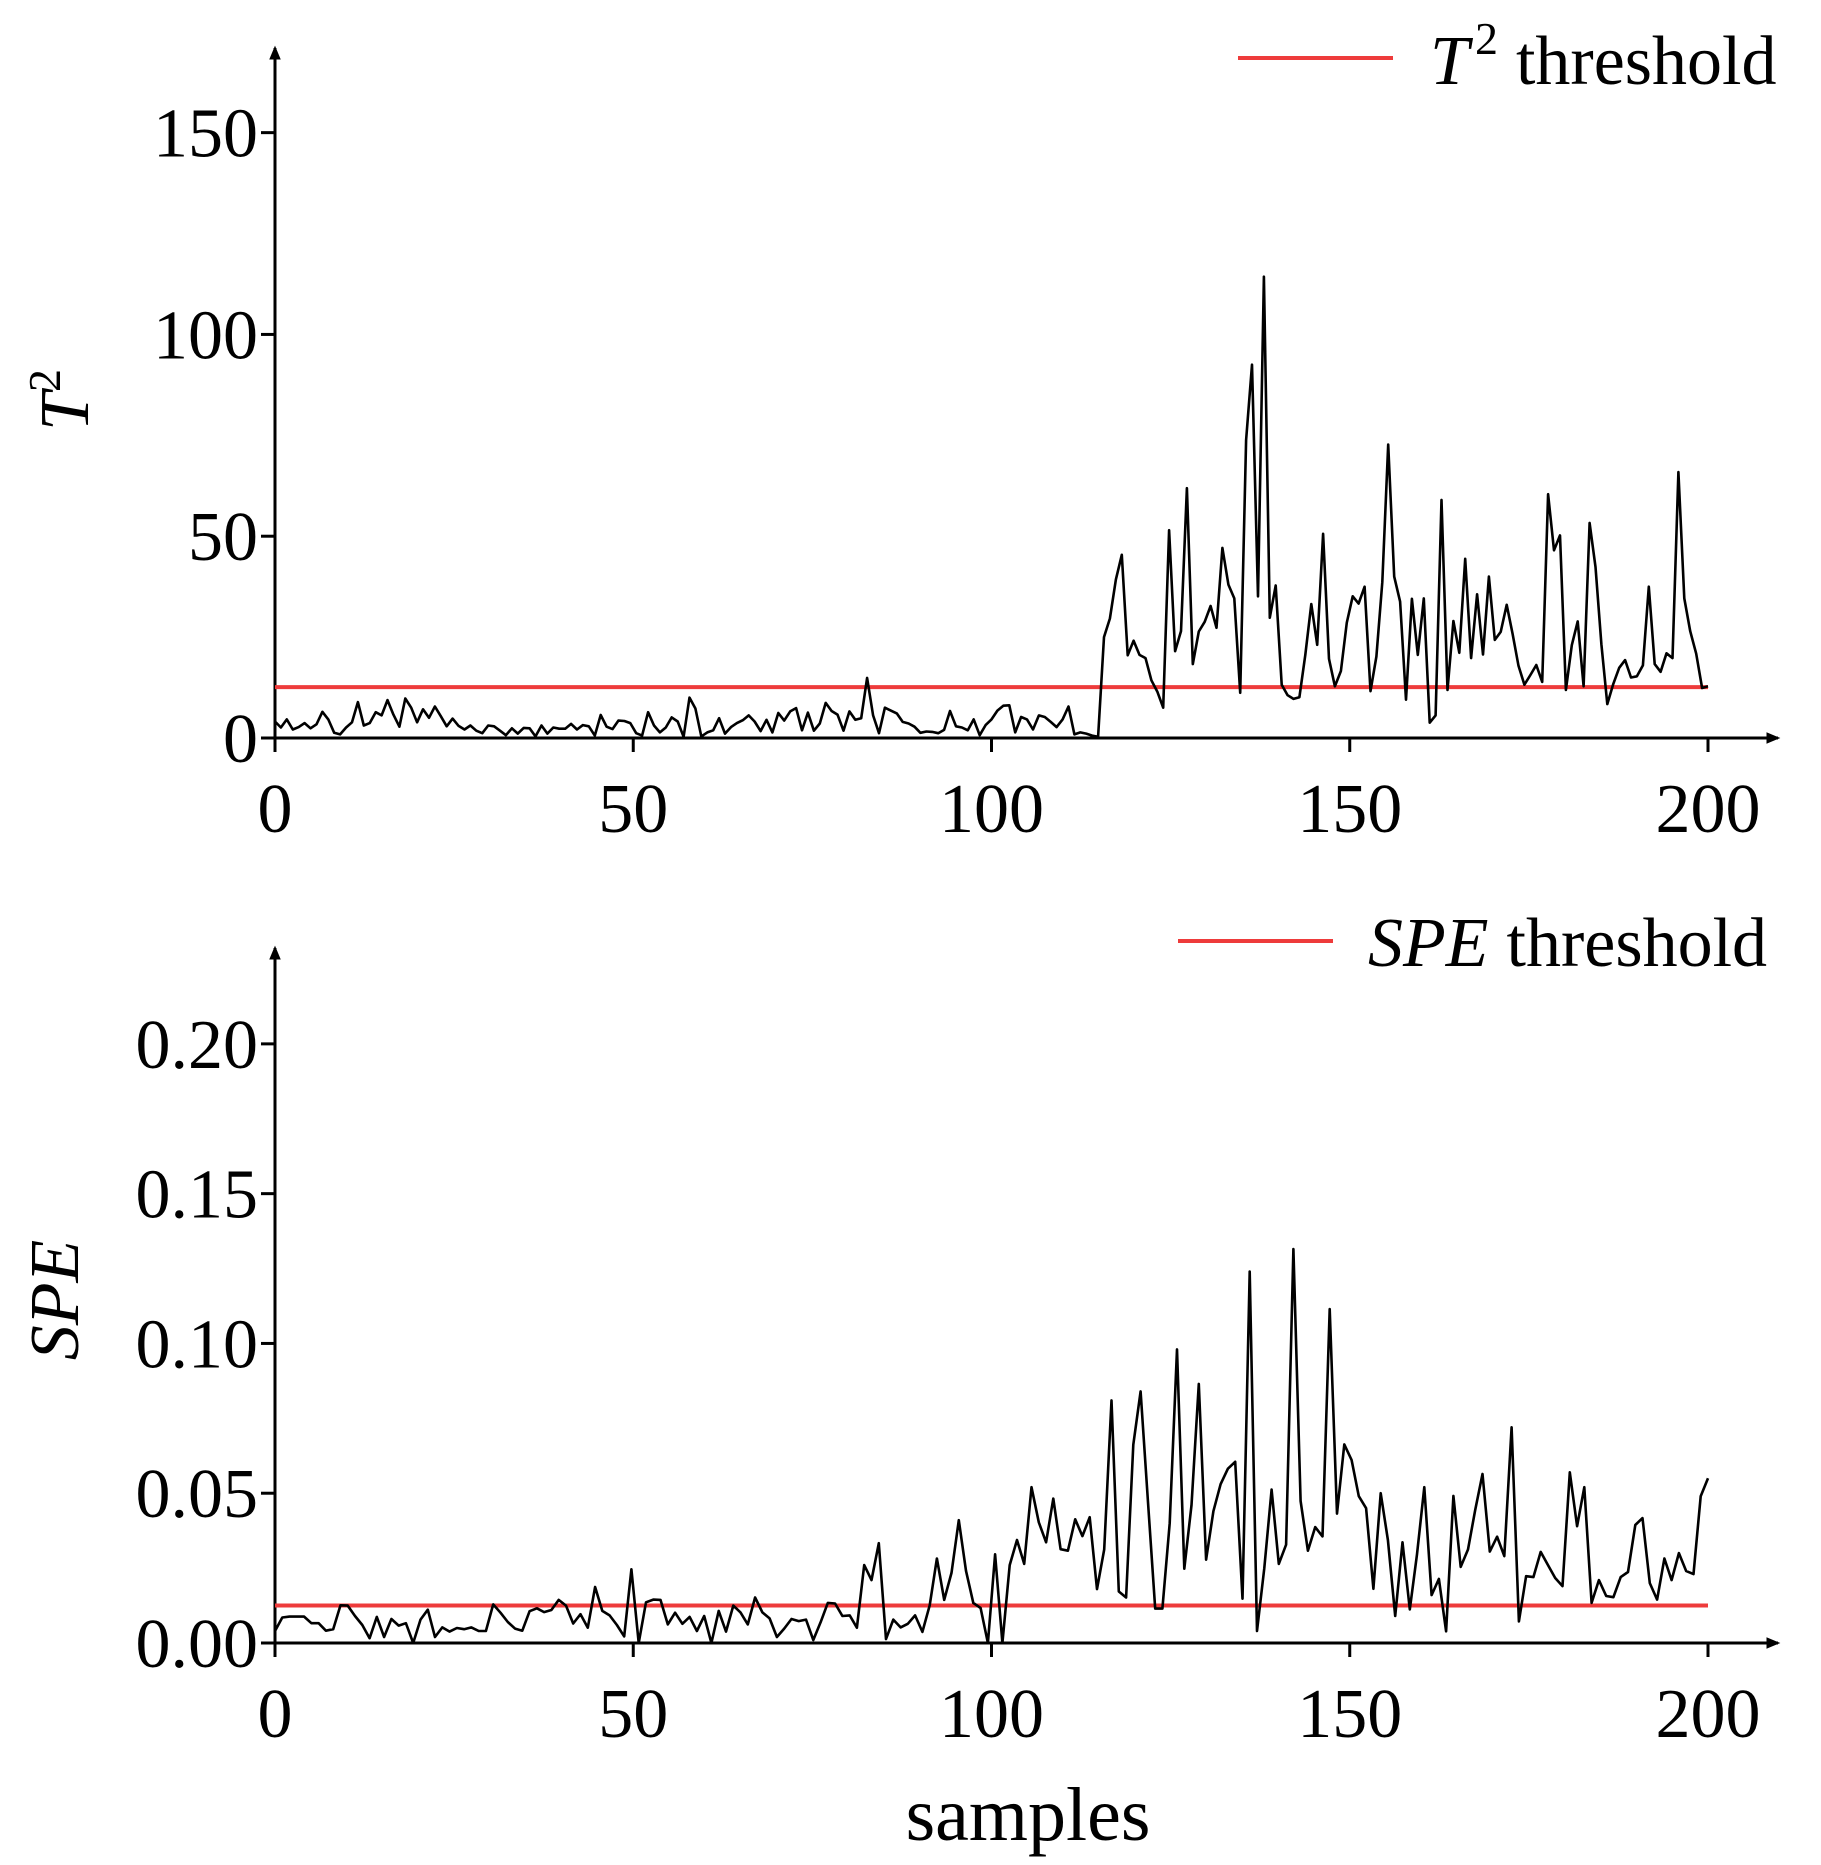 The image size is (1821, 1865). Describe the element at coordinates (1637, 943) in the screenshot. I see `spe-legend-text: threshold` at that location.